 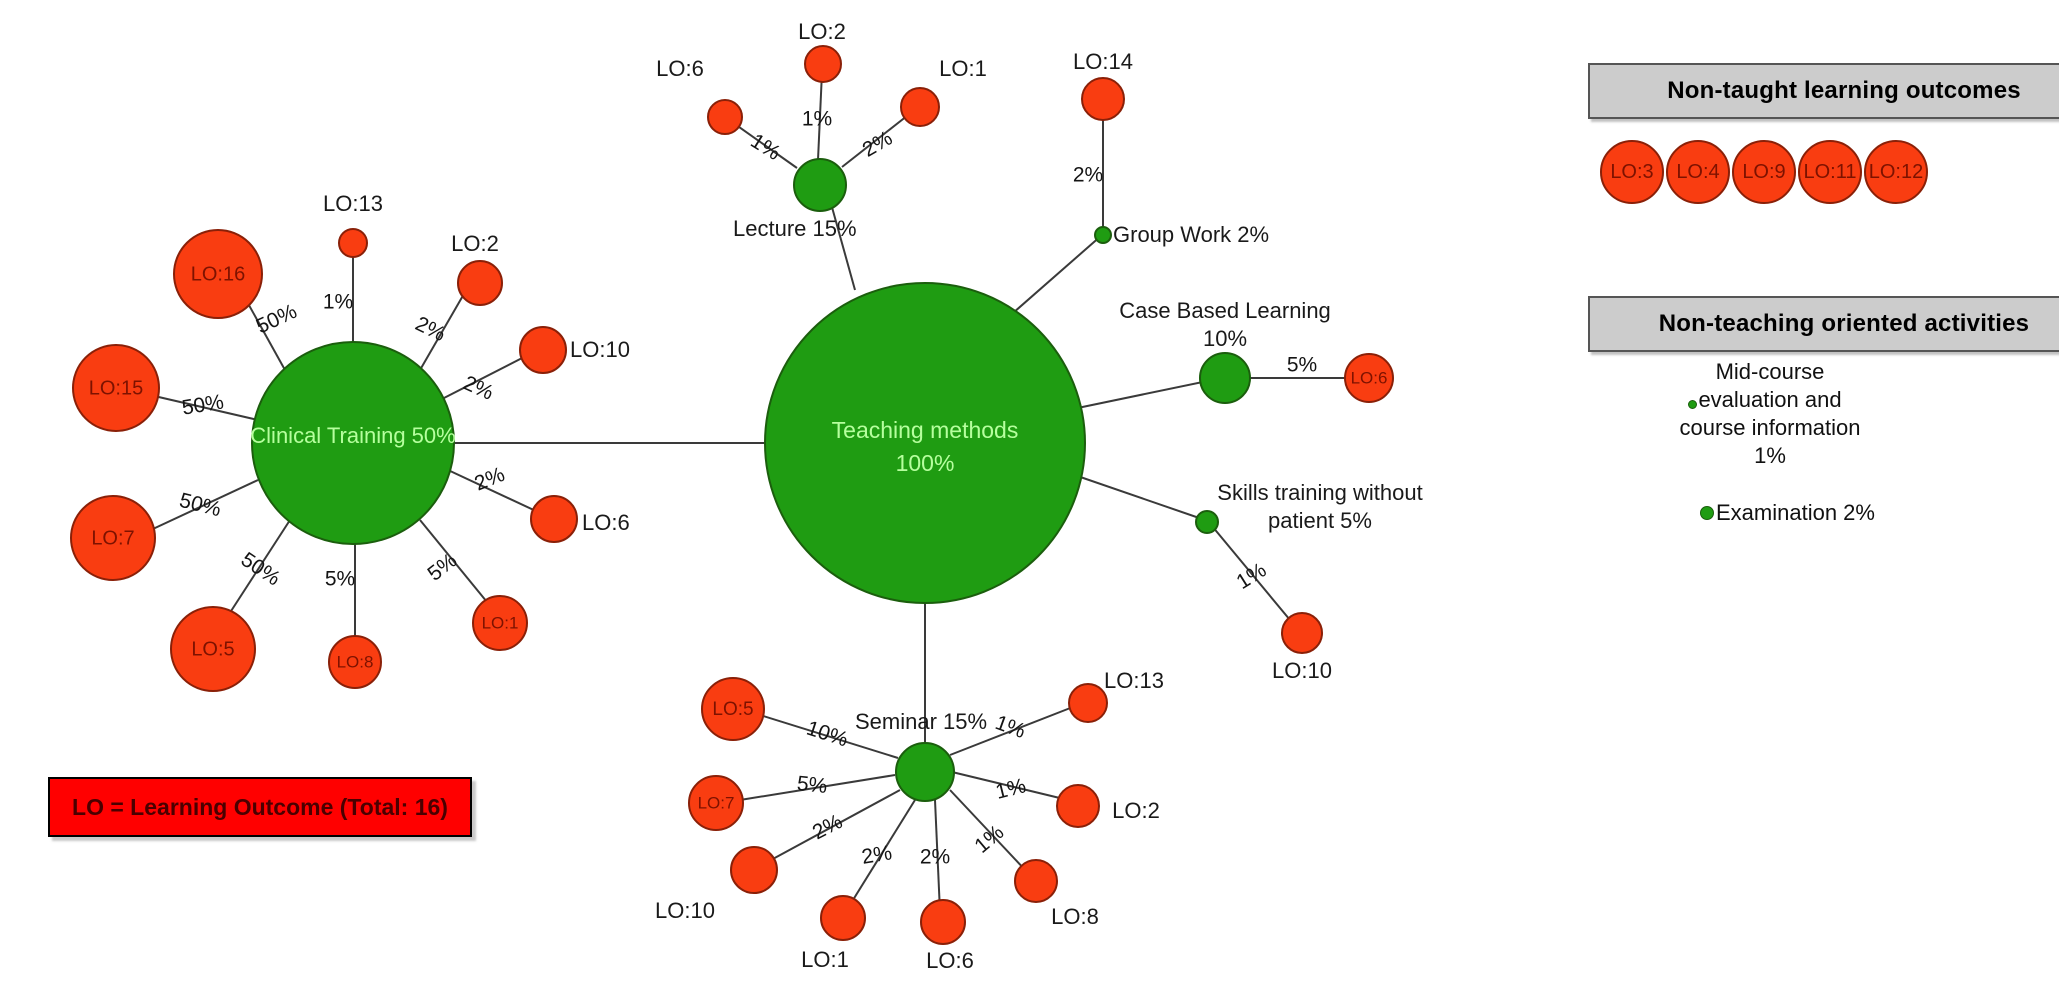 What do you see at coordinates (925, 772) in the screenshot?
I see `node-seminar` at bounding box center [925, 772].